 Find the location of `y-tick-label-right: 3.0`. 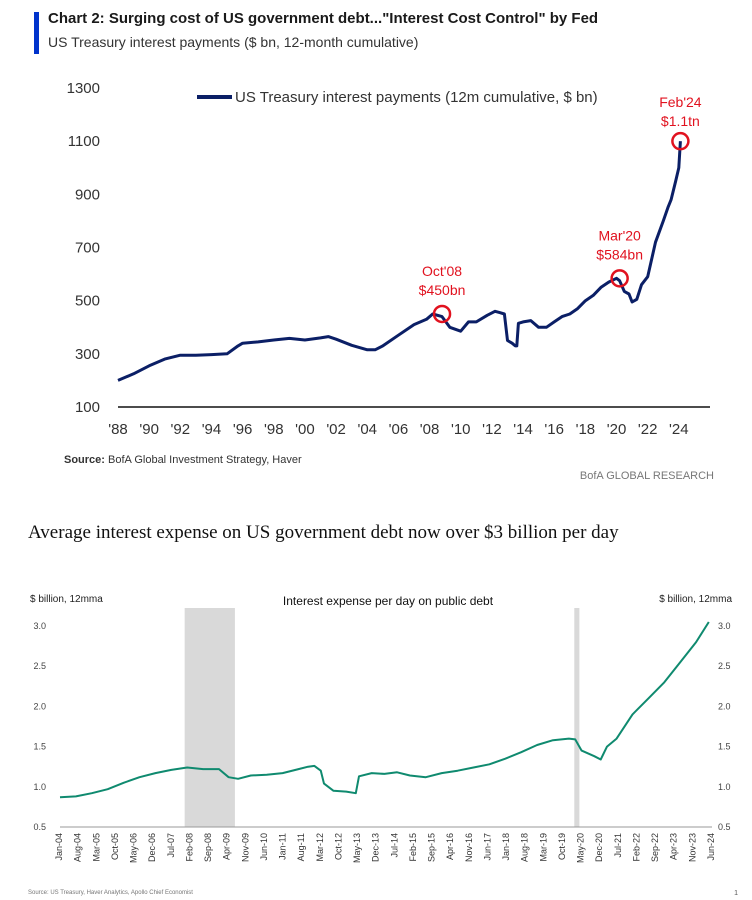

y-tick-label-right: 3.0 is located at coordinates (724, 626).